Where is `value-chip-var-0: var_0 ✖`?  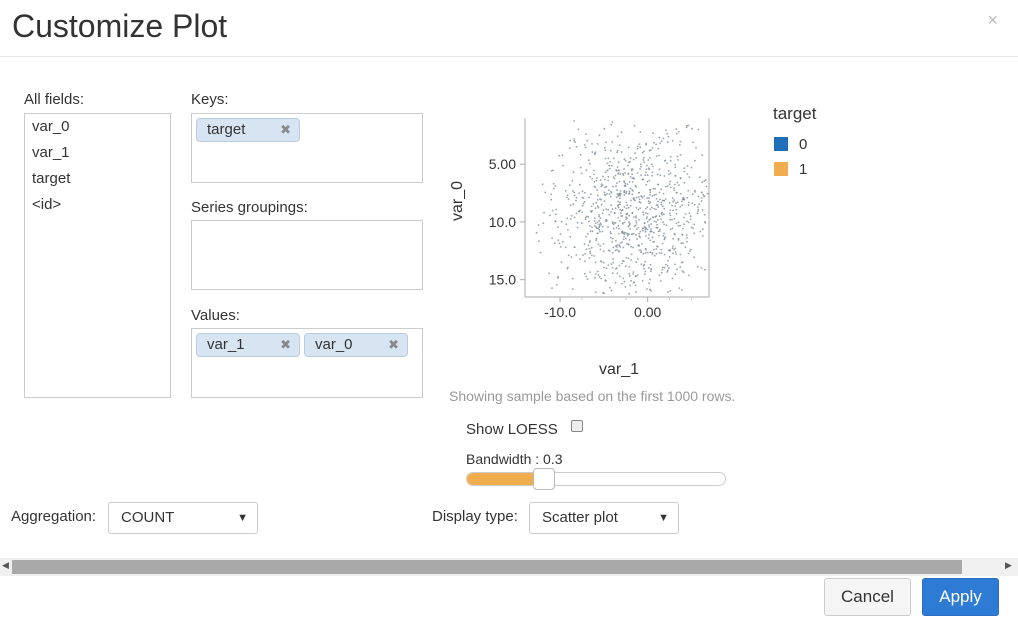 value-chip-var-0: var_0 ✖ is located at coordinates (356, 345).